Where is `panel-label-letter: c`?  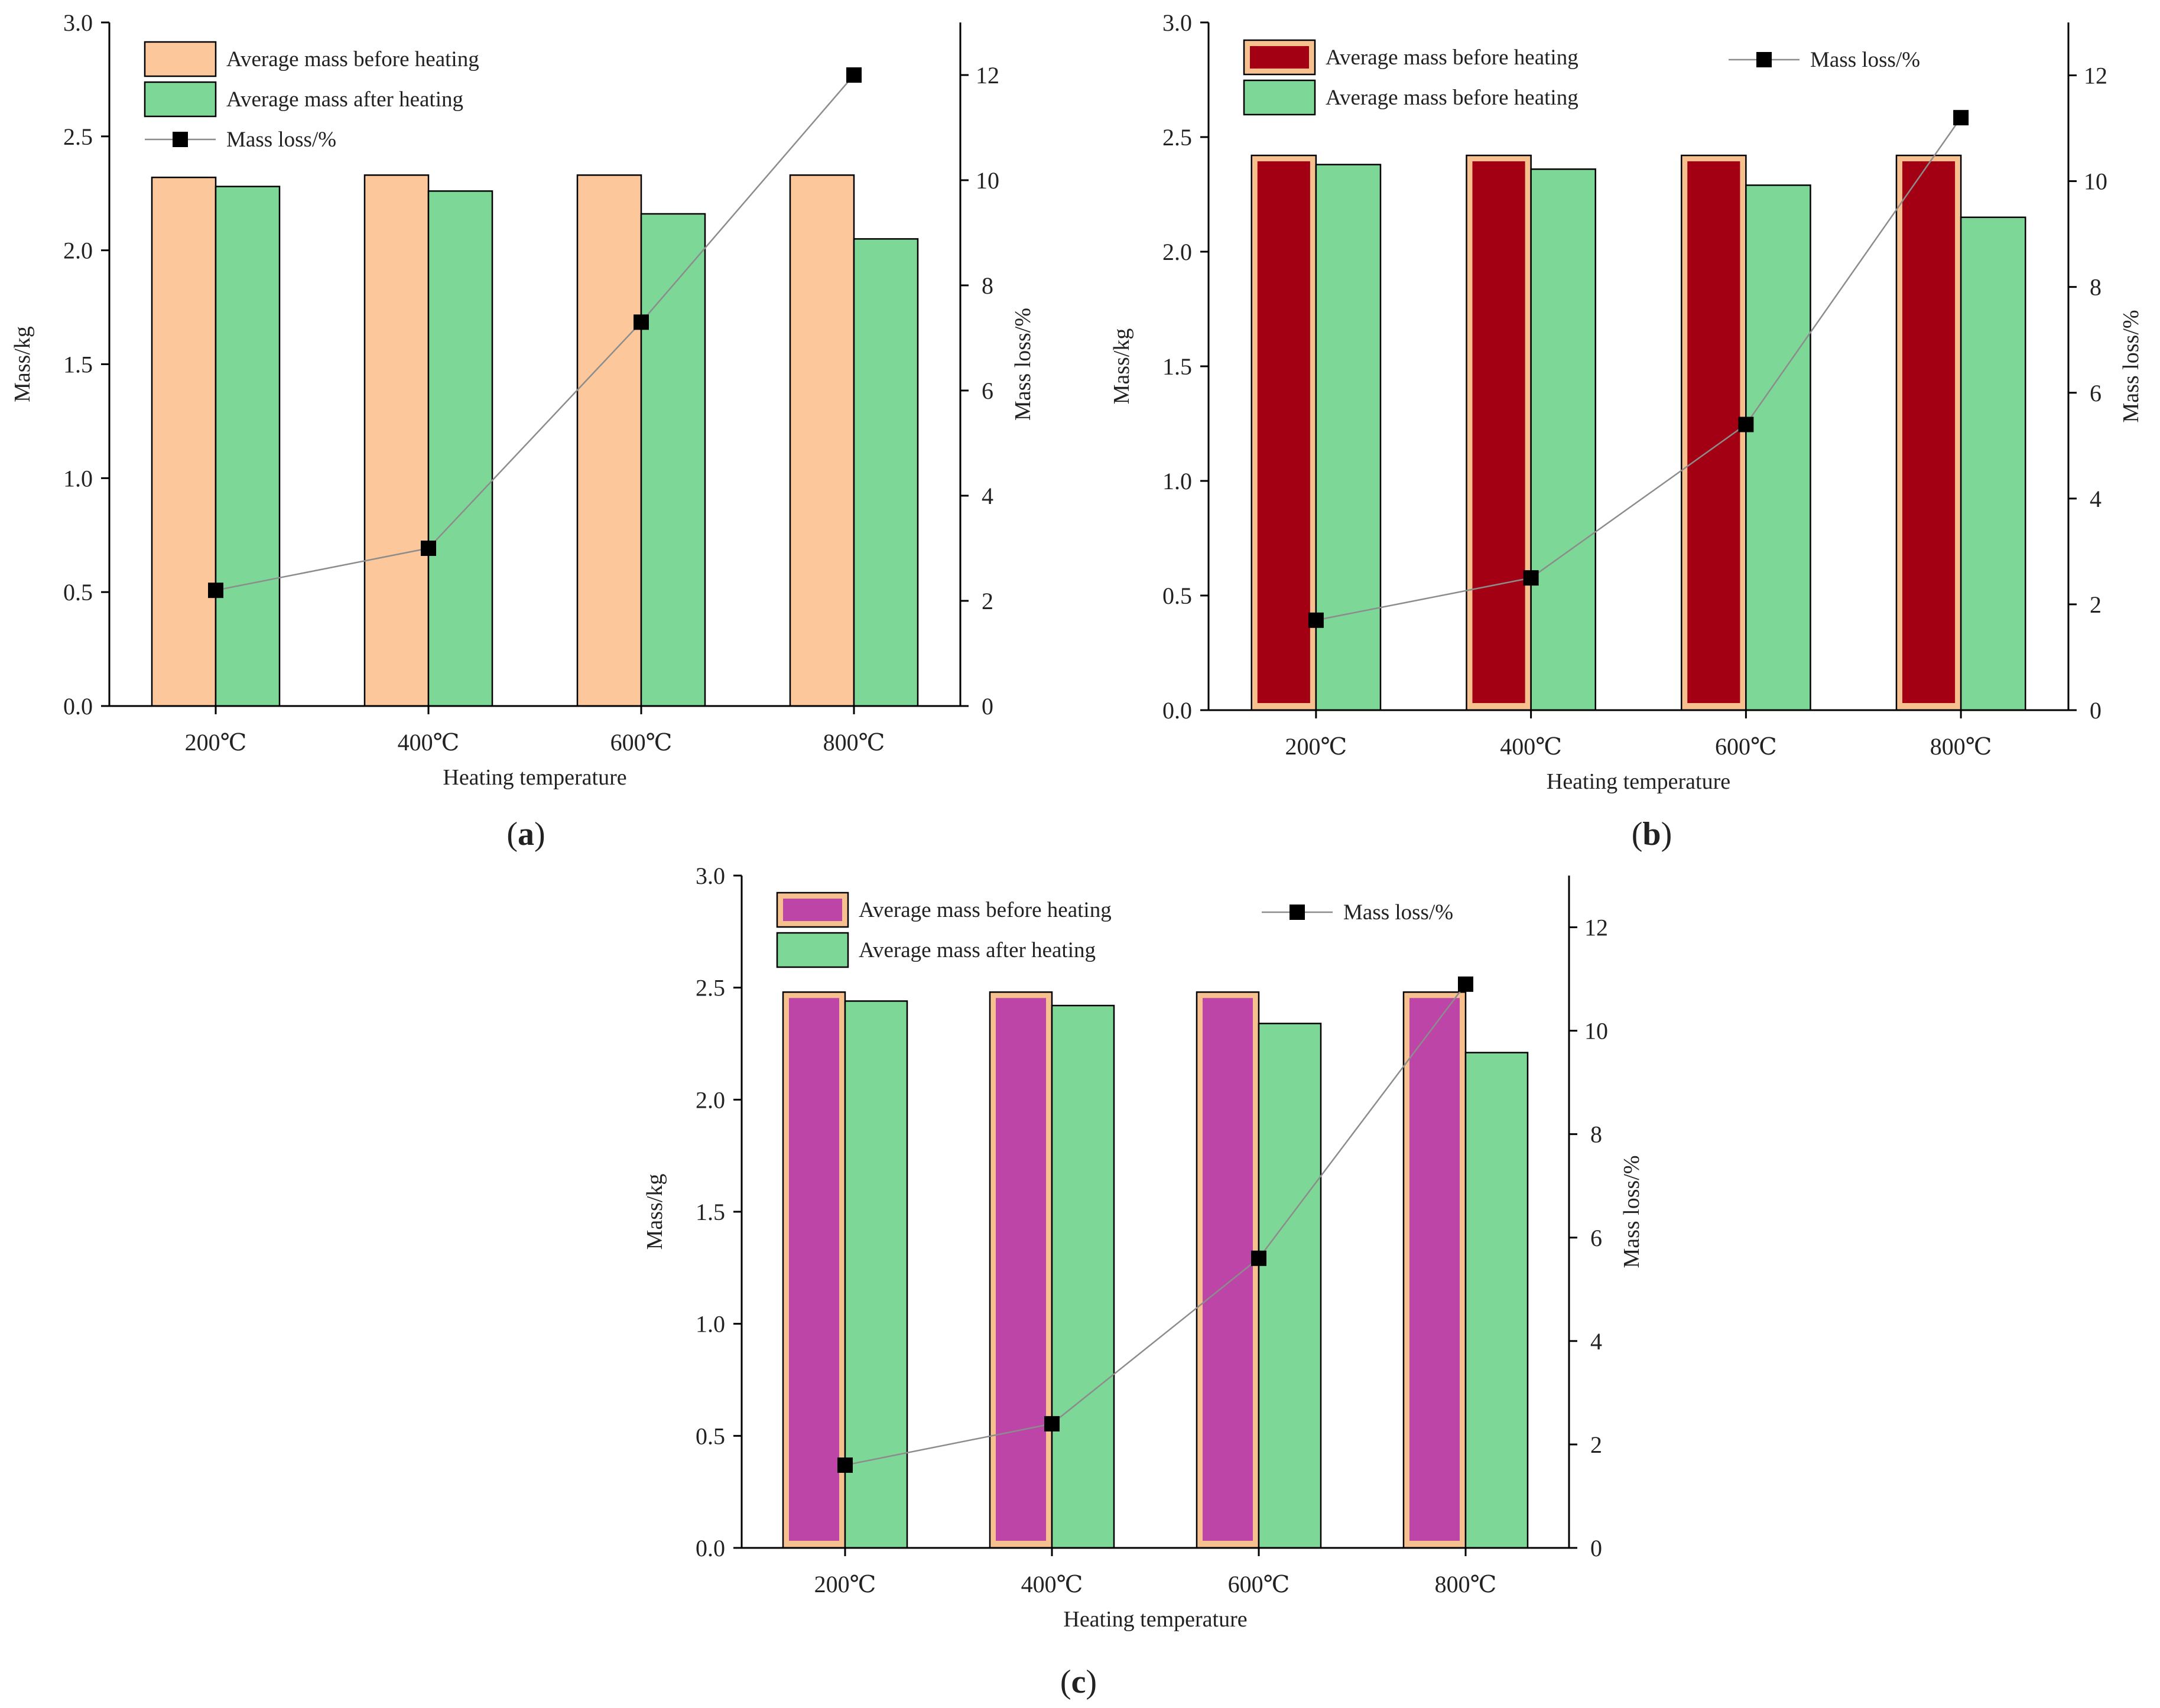
panel-label-letter: c is located at coordinates (1078, 1682).